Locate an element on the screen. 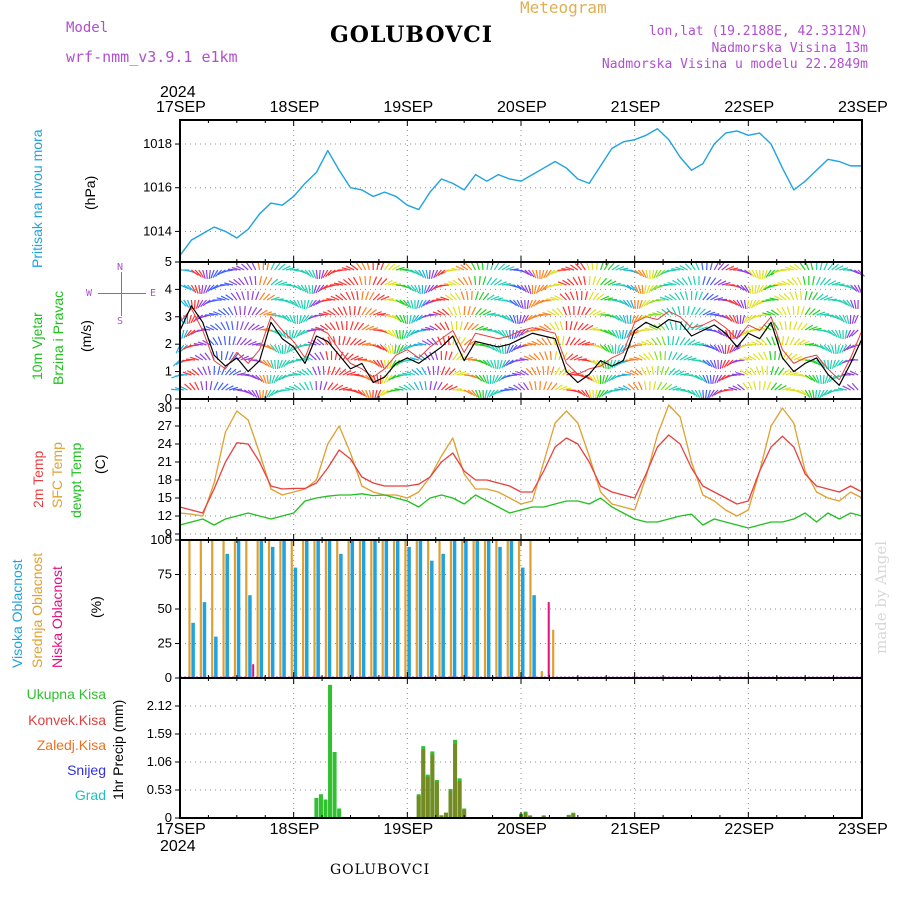 The image size is (900, 900). station-title: GOLUBOVCI is located at coordinates (412, 35).